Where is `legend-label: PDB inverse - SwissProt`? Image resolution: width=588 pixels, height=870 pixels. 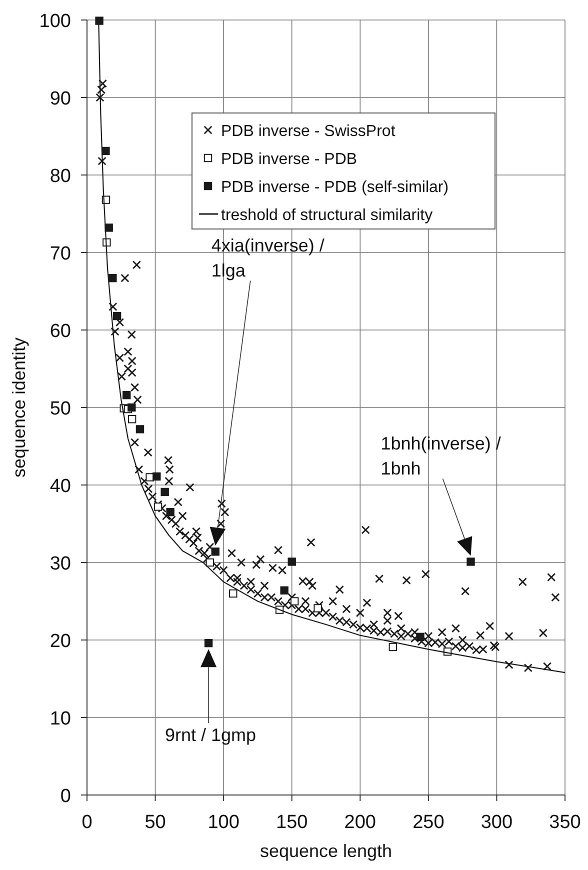
legend-label: PDB inverse - SwissProt is located at coordinates (308, 131).